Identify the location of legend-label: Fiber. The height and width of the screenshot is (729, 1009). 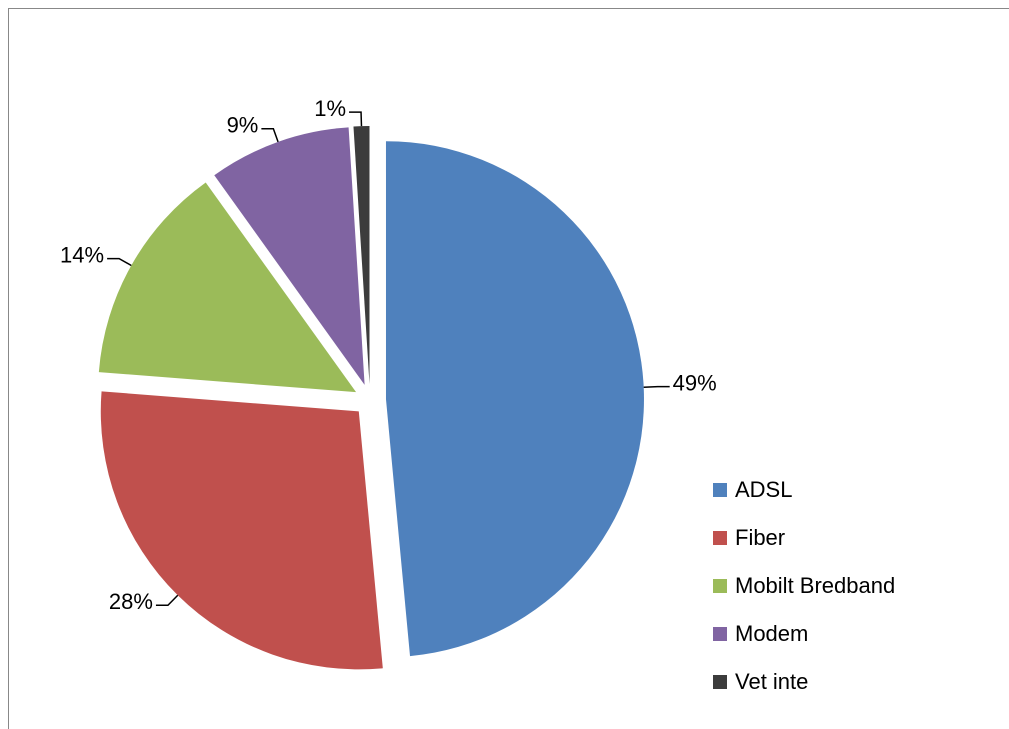
(760, 537).